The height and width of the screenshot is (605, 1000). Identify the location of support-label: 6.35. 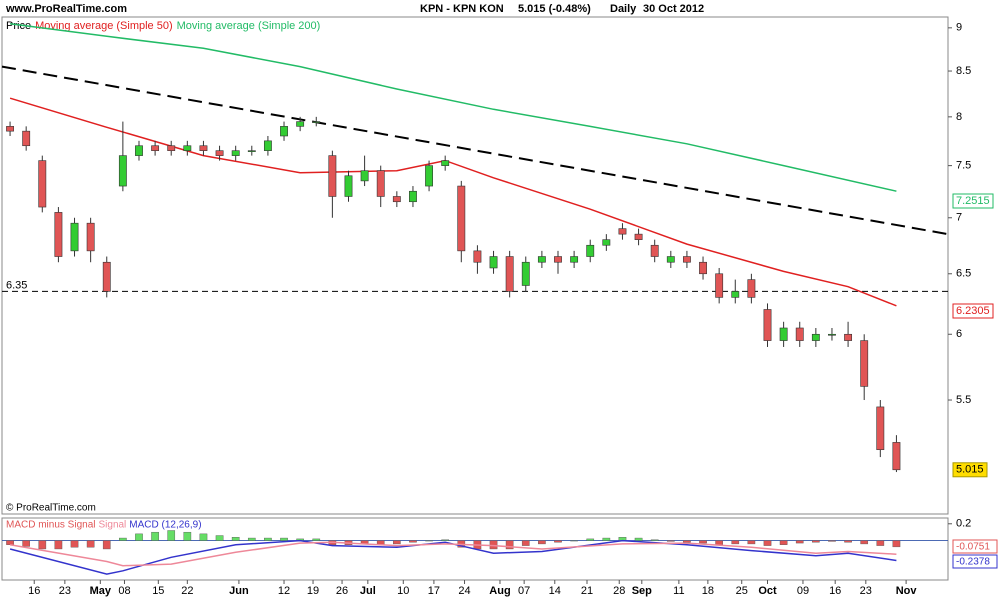
(16, 285).